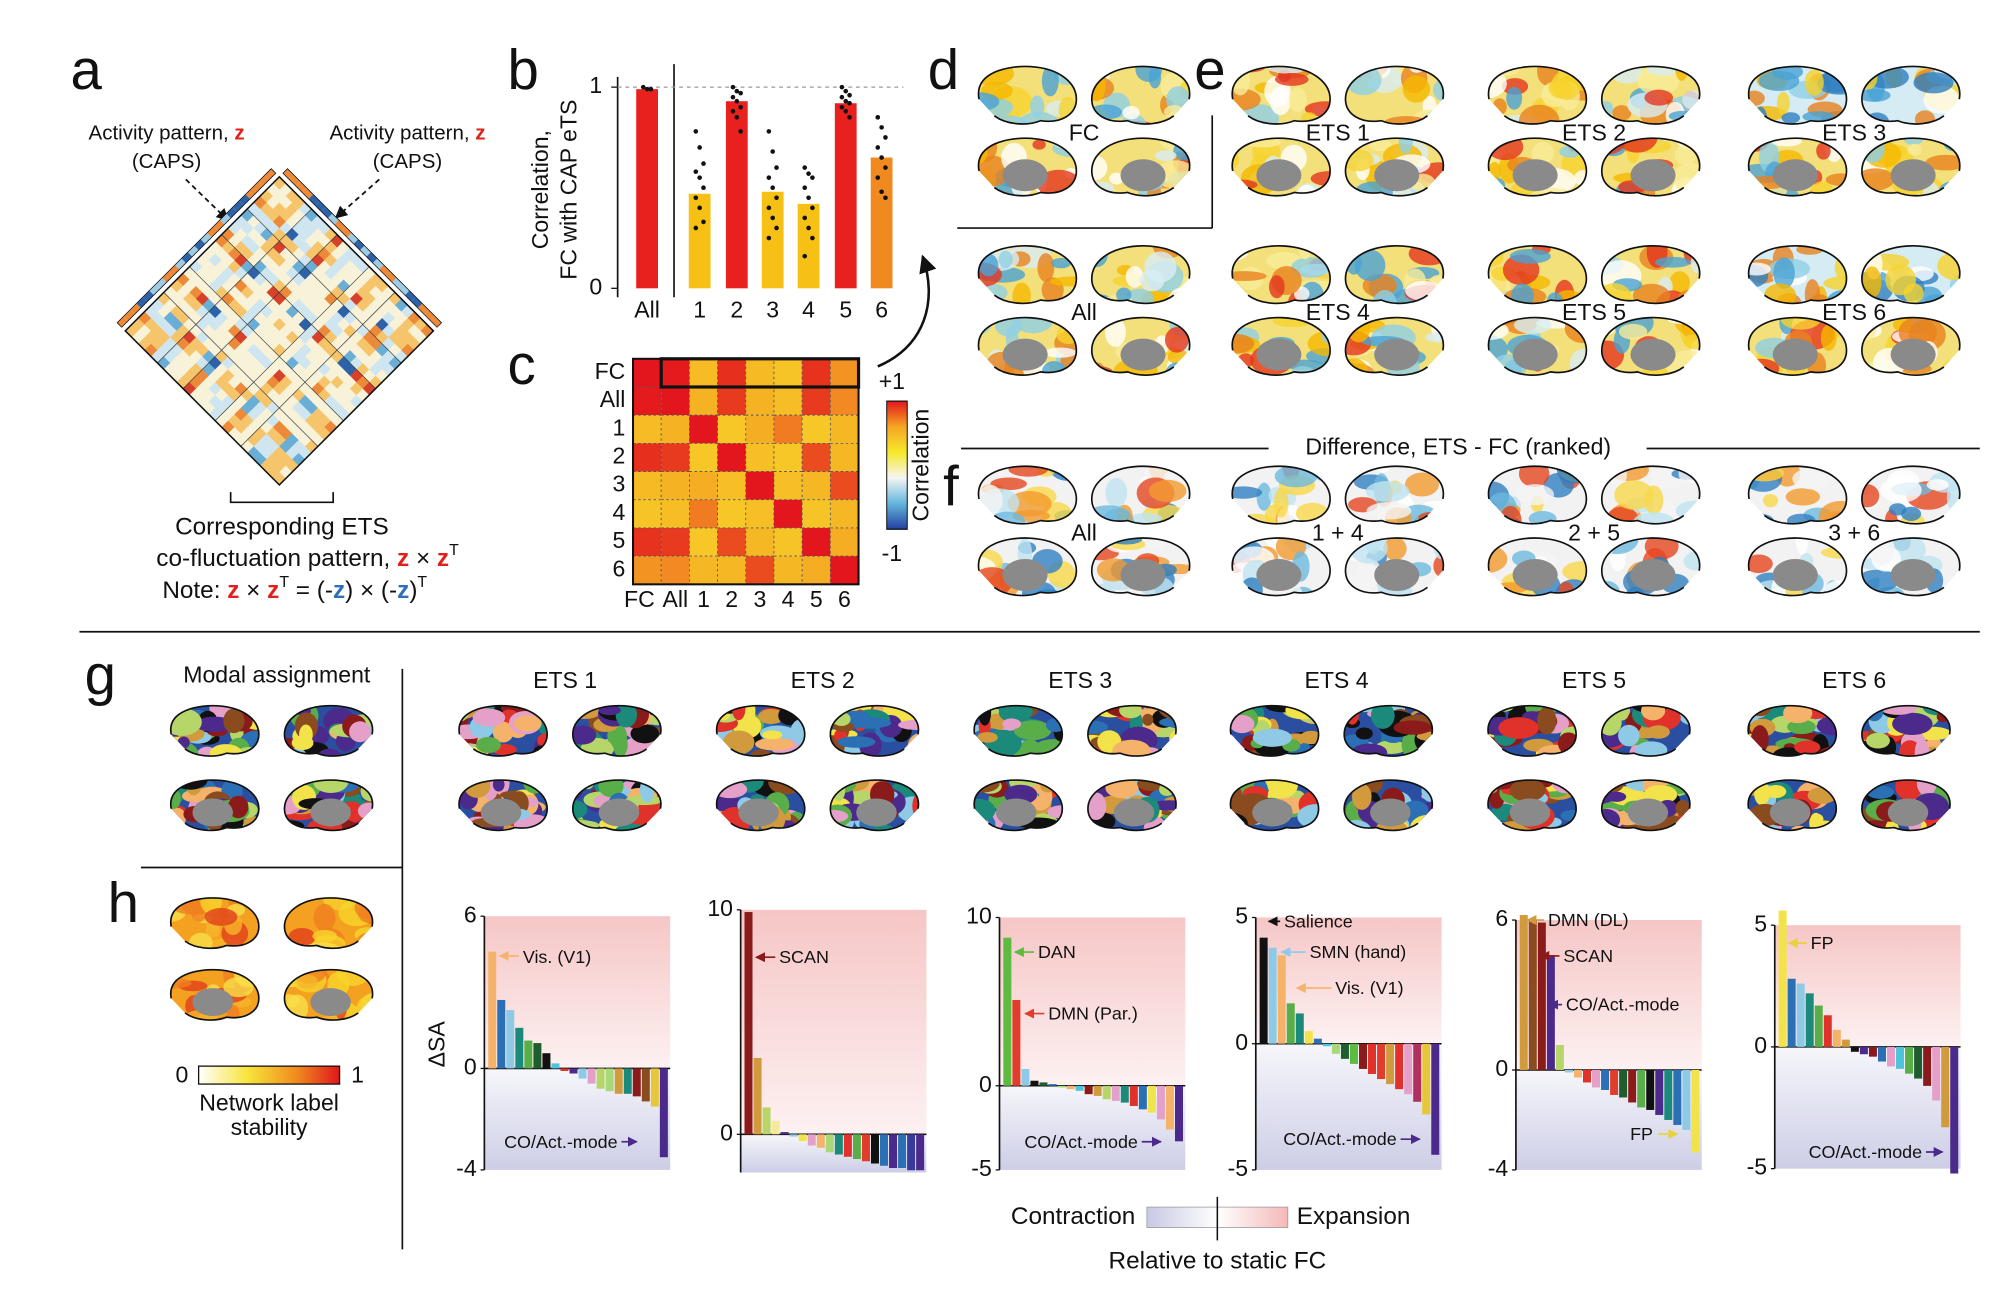 This screenshot has width=1999, height=1295. I want to click on caption: co-fluctuation pattern, z × zT, so click(307, 557).